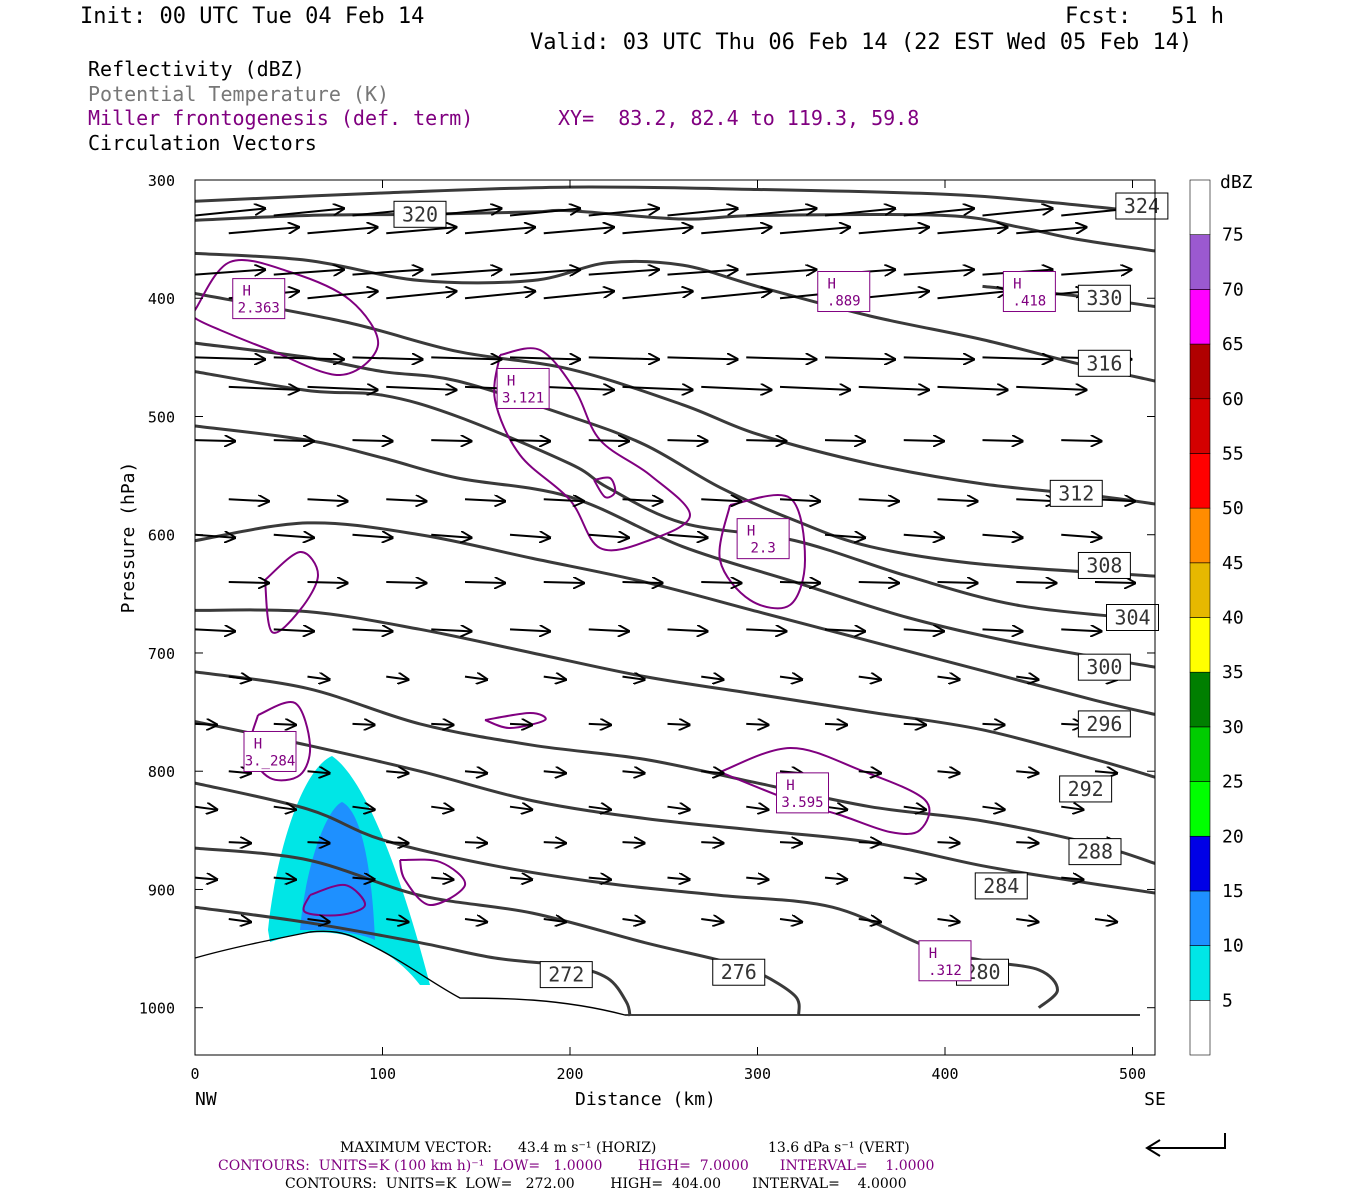 The image size is (1350, 1200). I want to click on colorbar-label: 75, so click(1233, 235).